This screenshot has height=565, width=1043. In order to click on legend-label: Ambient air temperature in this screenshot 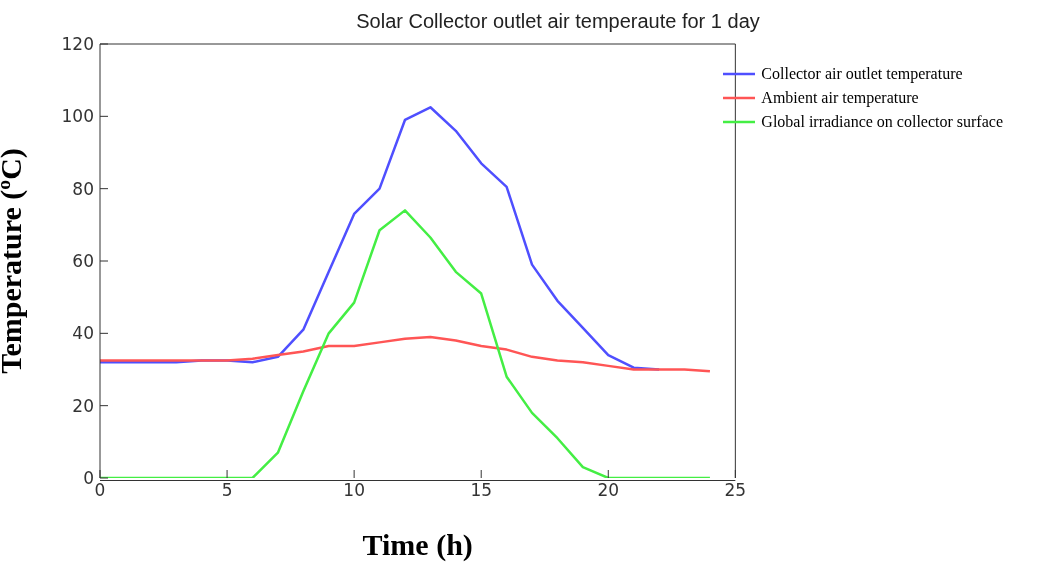, I will do `click(840, 98)`.